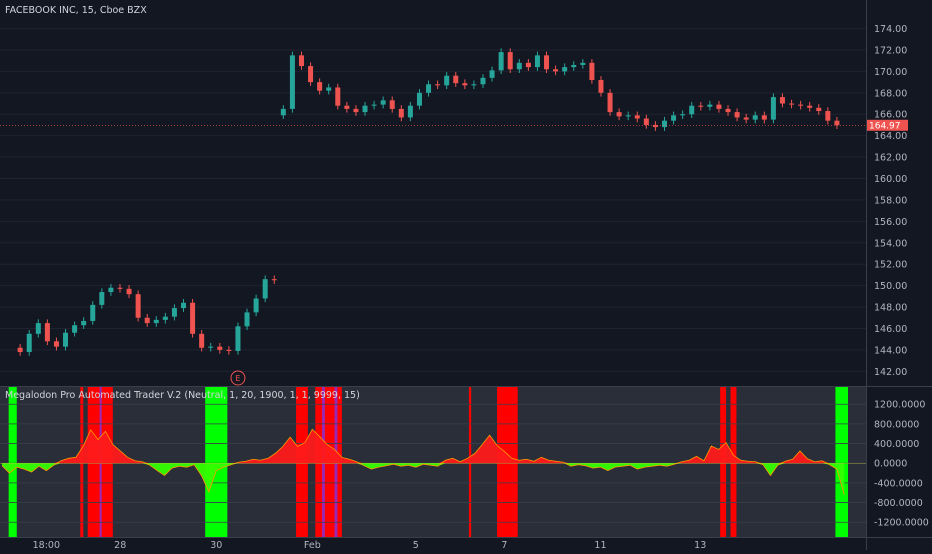  I want to click on earnings-marker-label: E, so click(237, 378).